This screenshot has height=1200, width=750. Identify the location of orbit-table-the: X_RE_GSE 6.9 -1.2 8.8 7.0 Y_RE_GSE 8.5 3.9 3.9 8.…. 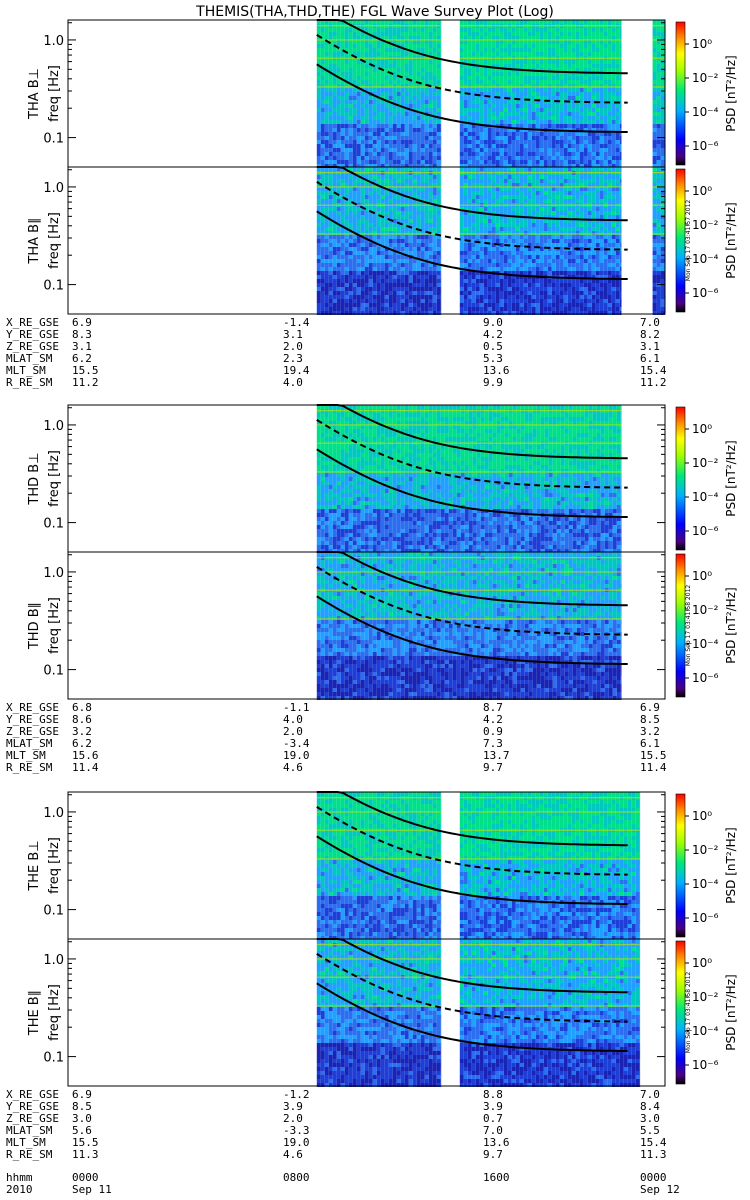
(336, 1124).